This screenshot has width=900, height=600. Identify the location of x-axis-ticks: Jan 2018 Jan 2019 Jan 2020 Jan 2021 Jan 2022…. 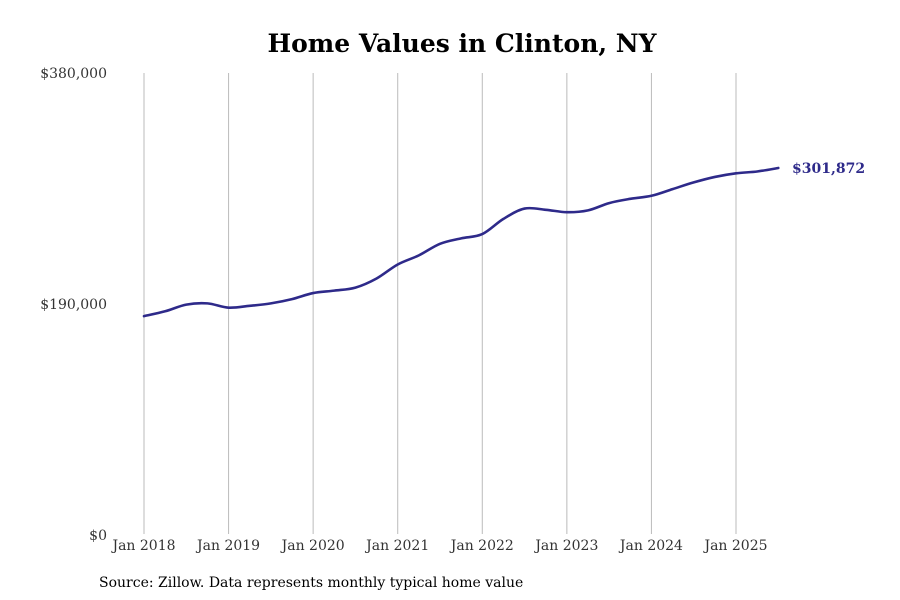
(438, 546).